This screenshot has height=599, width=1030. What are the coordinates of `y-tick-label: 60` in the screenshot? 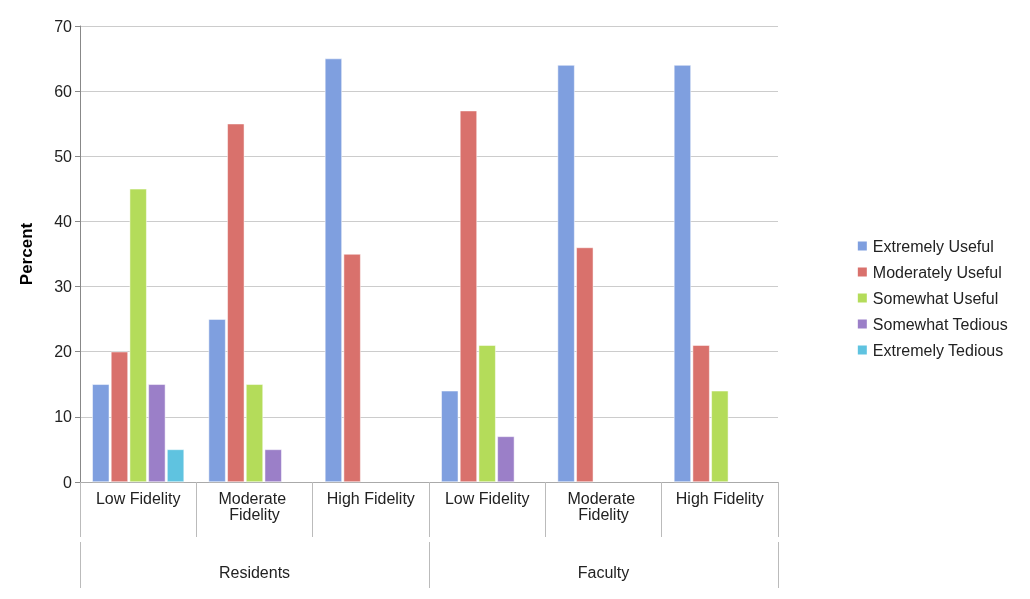 It's located at (63, 91).